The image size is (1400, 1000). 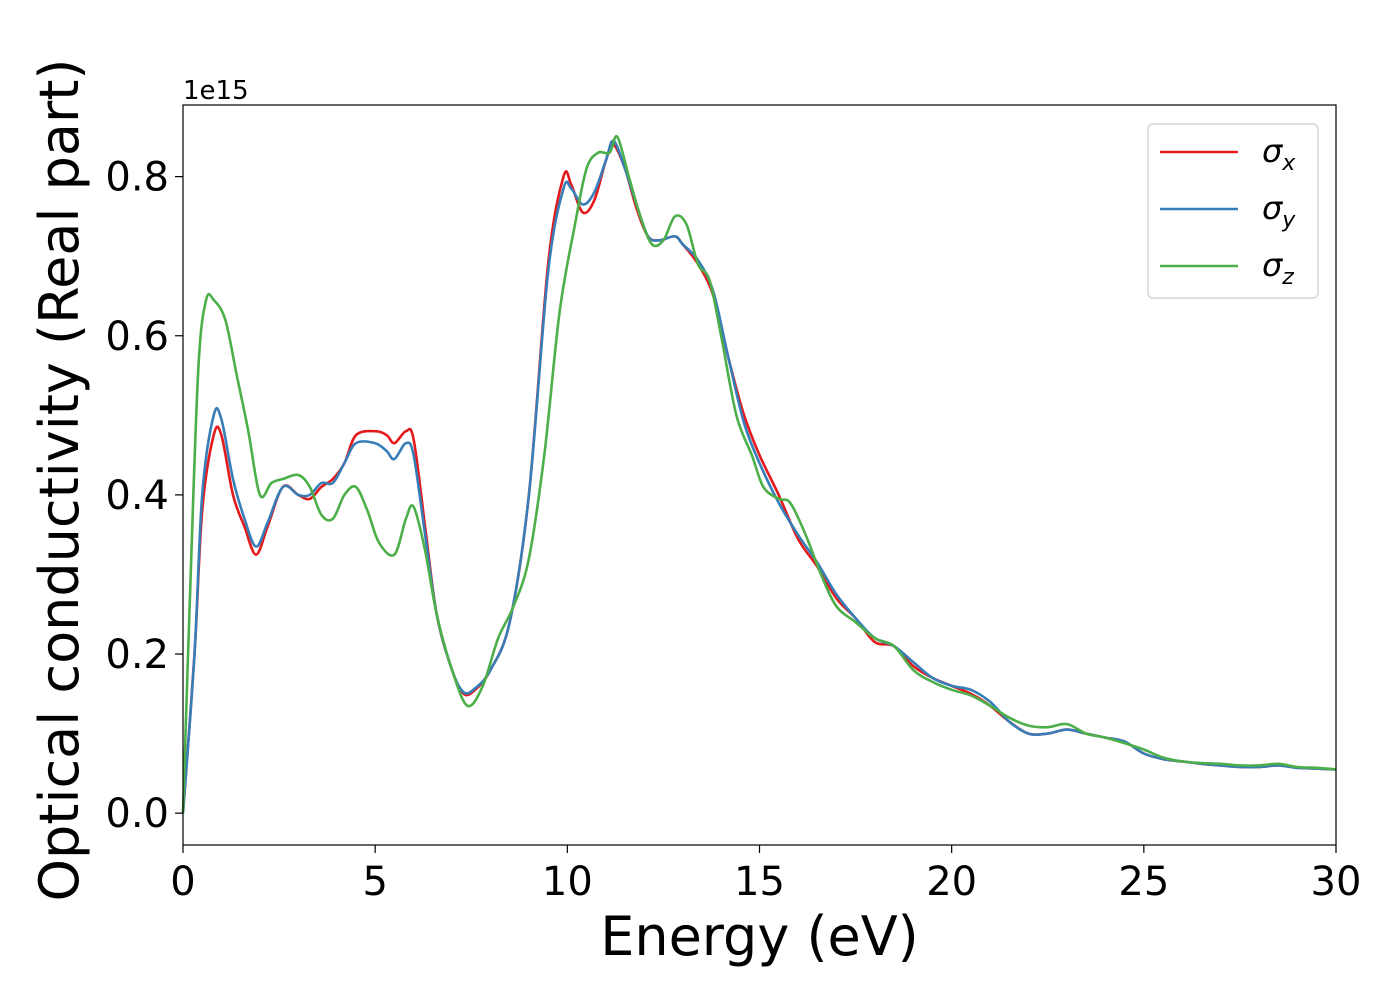 What do you see at coordinates (759, 882) in the screenshot?
I see `x-tick-label: 15` at bounding box center [759, 882].